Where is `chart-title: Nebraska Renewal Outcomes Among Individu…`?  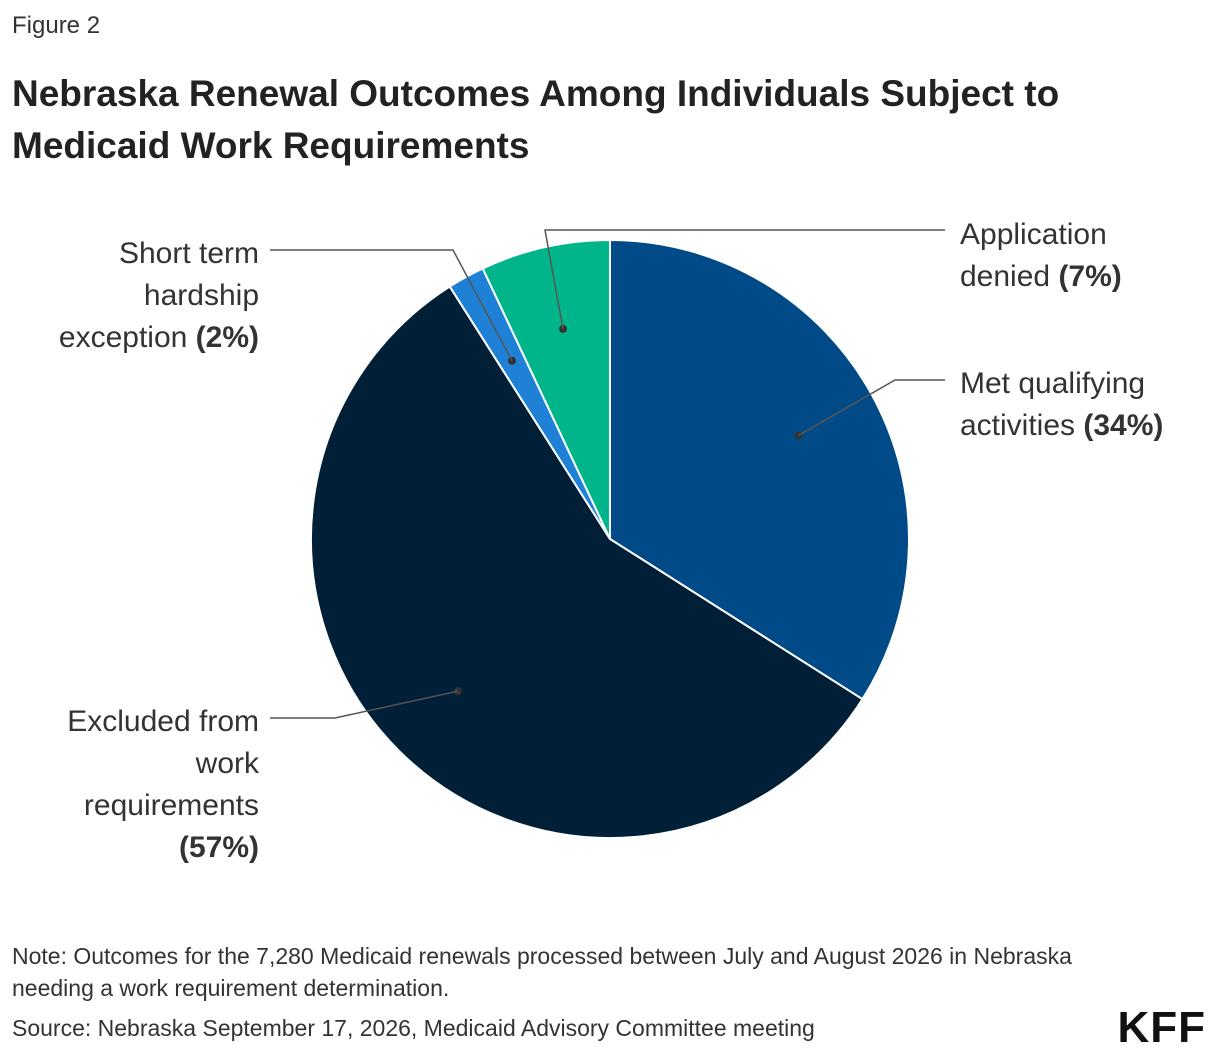
chart-title: Nebraska Renewal Outcomes Among Individu… is located at coordinates (536, 119).